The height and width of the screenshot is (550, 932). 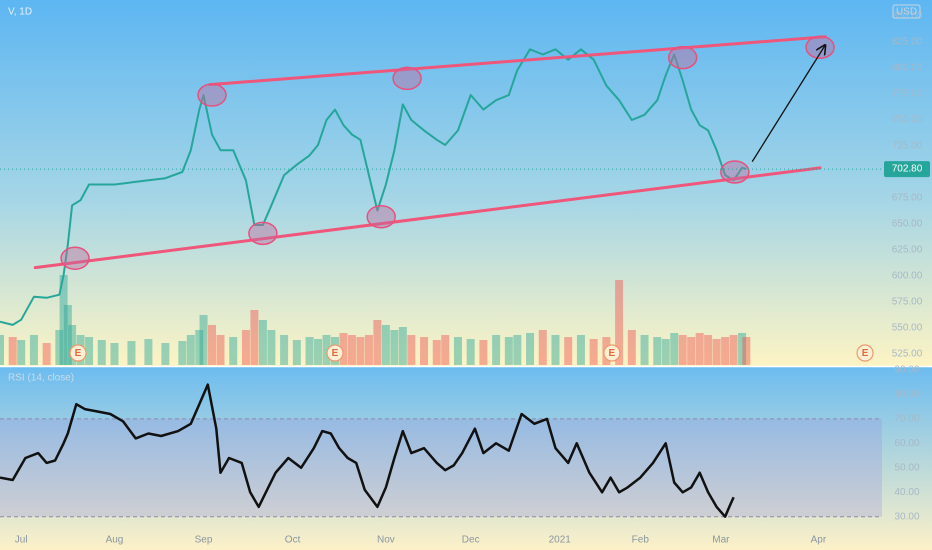 I want to click on y-tick-label: 550.00, so click(x=907, y=328).